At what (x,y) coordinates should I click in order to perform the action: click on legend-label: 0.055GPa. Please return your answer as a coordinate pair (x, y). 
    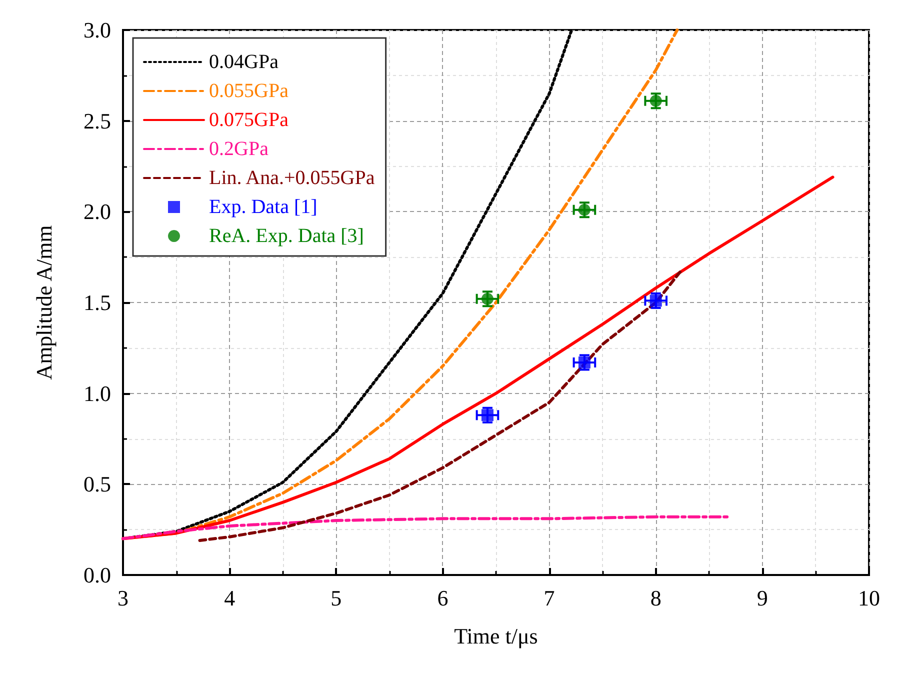
    Looking at the image, I should click on (249, 91).